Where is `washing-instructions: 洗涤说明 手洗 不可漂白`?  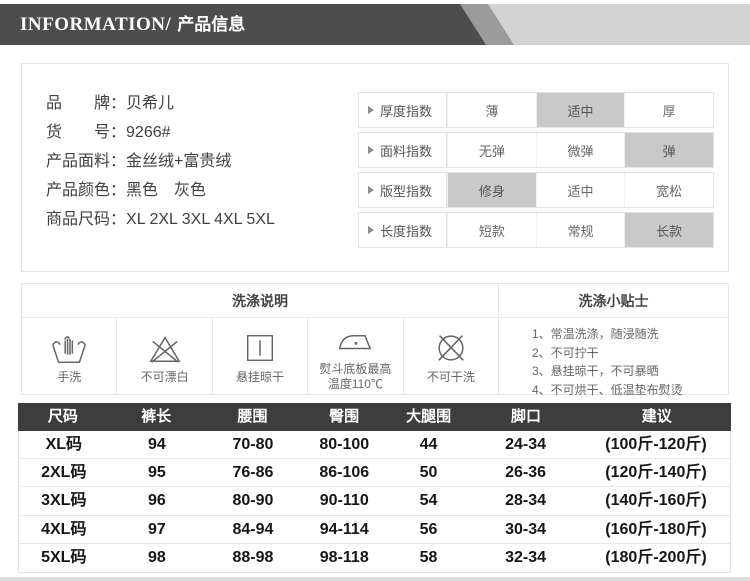
washing-instructions: 洗涤说明 手洗 不可漂白 is located at coordinates (260, 339).